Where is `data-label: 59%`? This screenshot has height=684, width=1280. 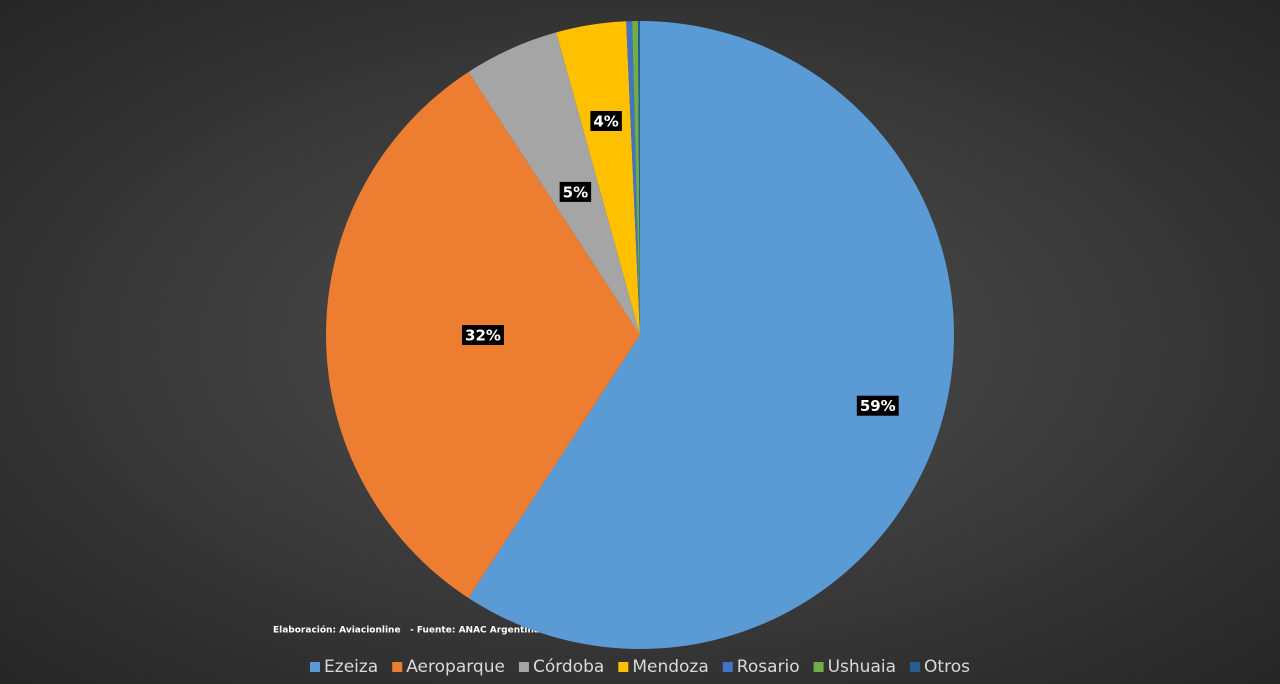 data-label: 59% is located at coordinates (878, 406).